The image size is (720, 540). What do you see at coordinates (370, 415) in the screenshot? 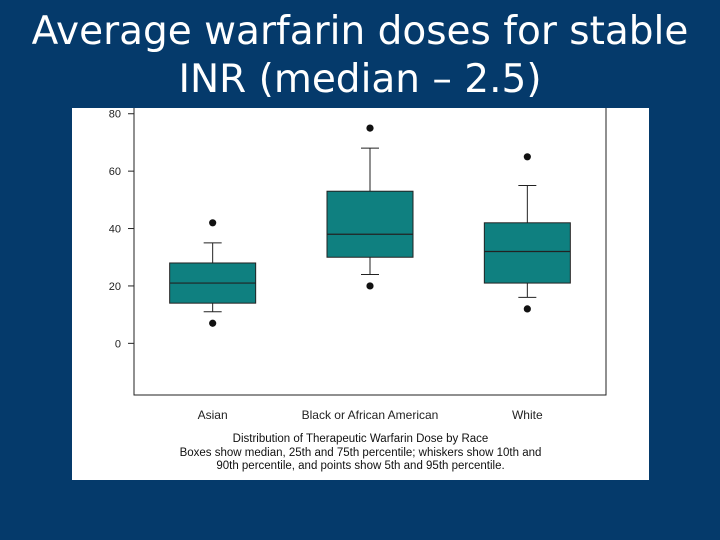
I see `x-category-label-2: Black or African American` at bounding box center [370, 415].